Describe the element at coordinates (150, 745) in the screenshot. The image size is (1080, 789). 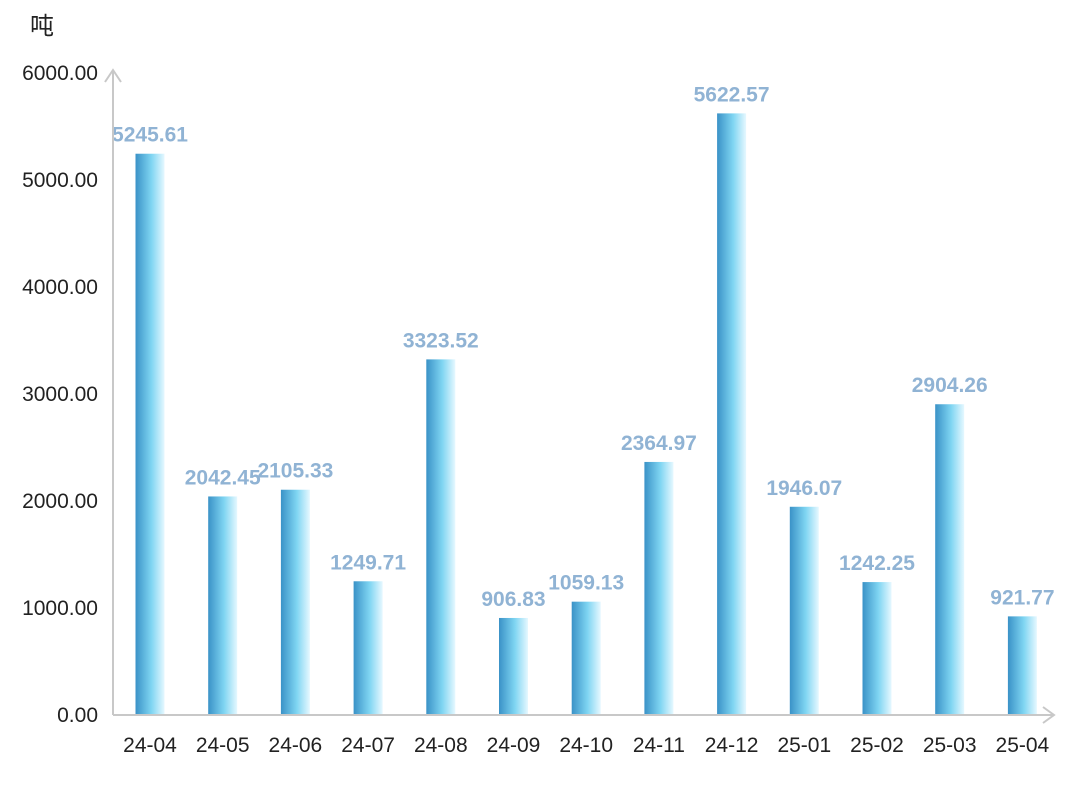
I see `x-tick-label: 24-04` at that location.